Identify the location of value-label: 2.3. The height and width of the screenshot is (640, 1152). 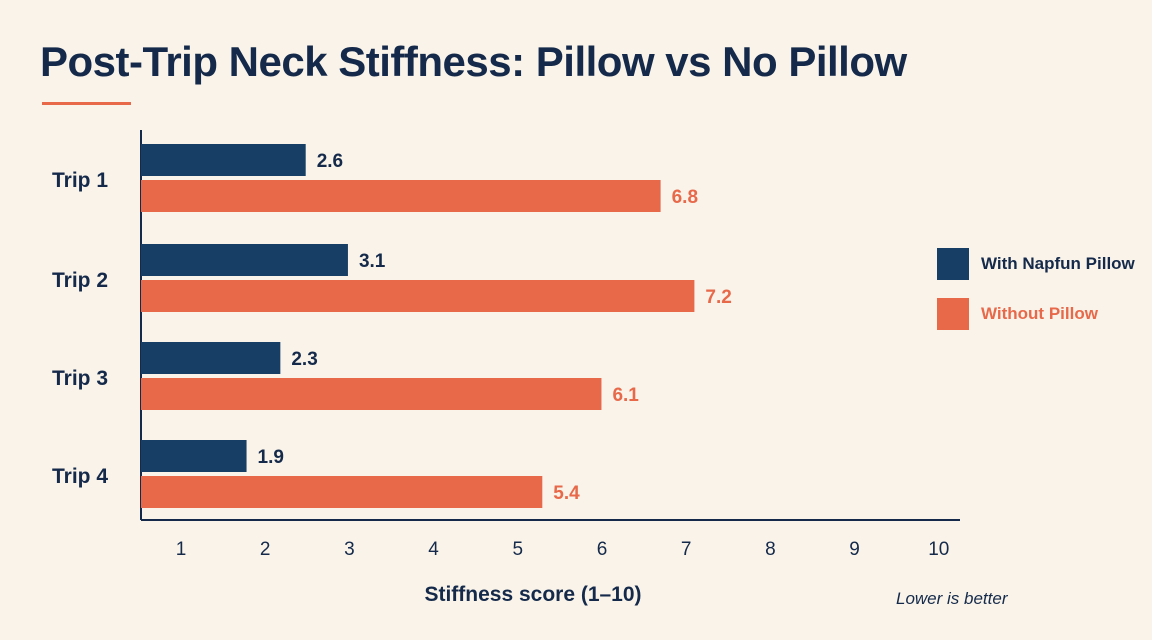
(304, 359).